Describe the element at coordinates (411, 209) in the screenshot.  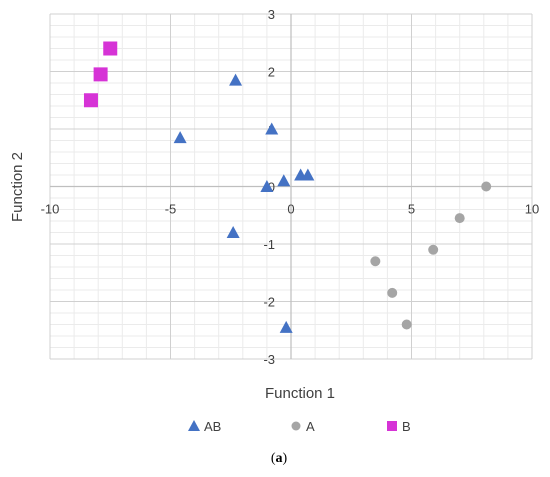
I see `x-tick-label: 5` at that location.